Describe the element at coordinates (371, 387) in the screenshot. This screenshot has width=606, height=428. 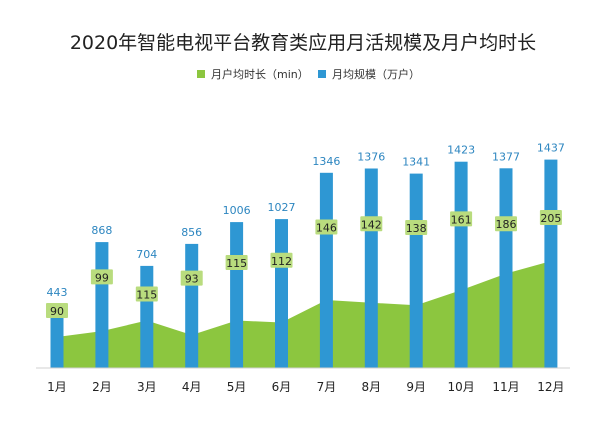
I see `x-tick-label: 8月` at that location.